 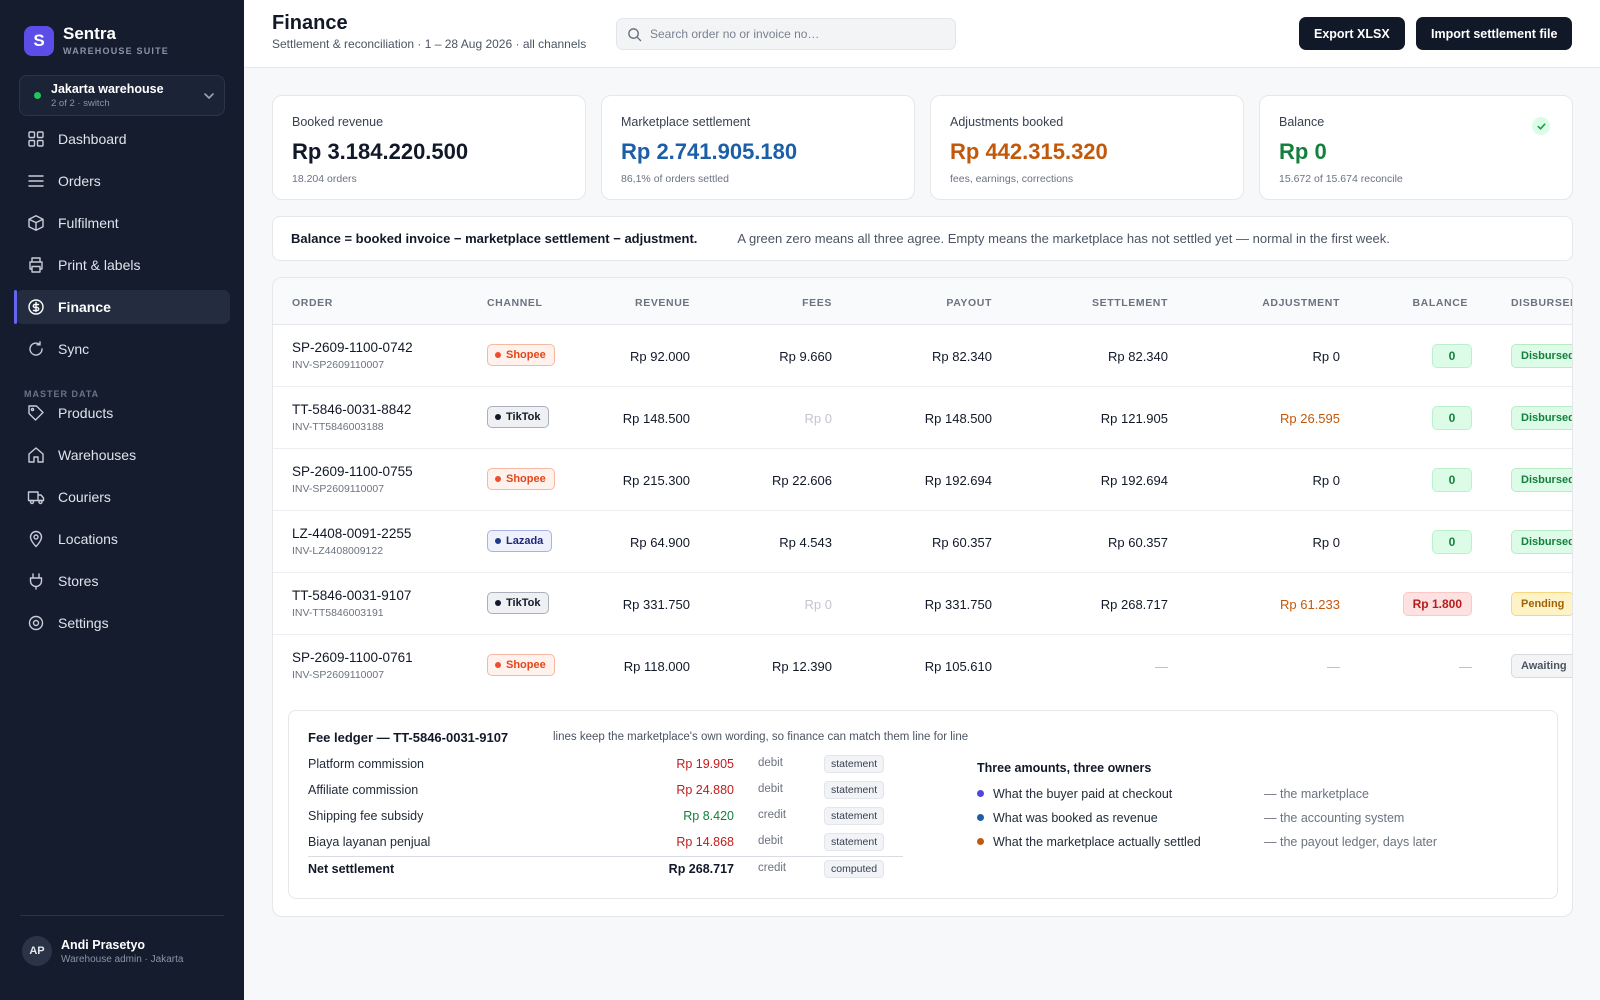 I want to click on column-header-order: ORDER, so click(x=312, y=303).